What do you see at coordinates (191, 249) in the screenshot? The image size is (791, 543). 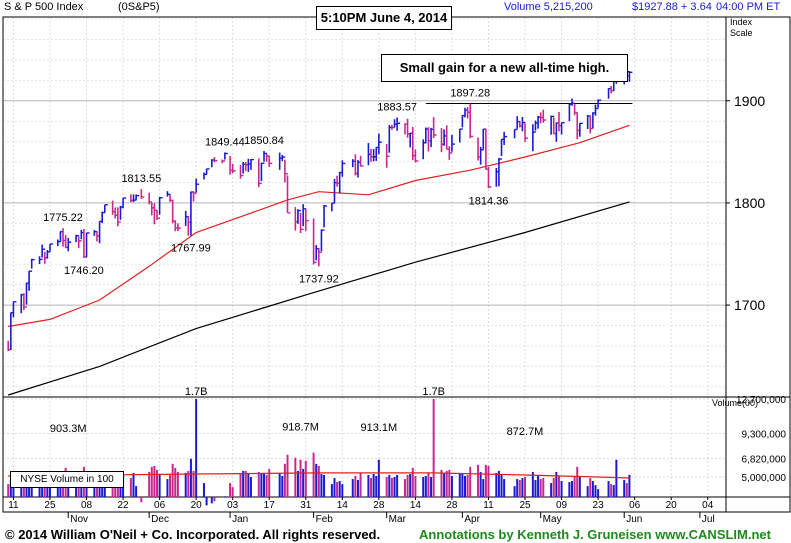 I see `price-label: 1767.99` at bounding box center [191, 249].